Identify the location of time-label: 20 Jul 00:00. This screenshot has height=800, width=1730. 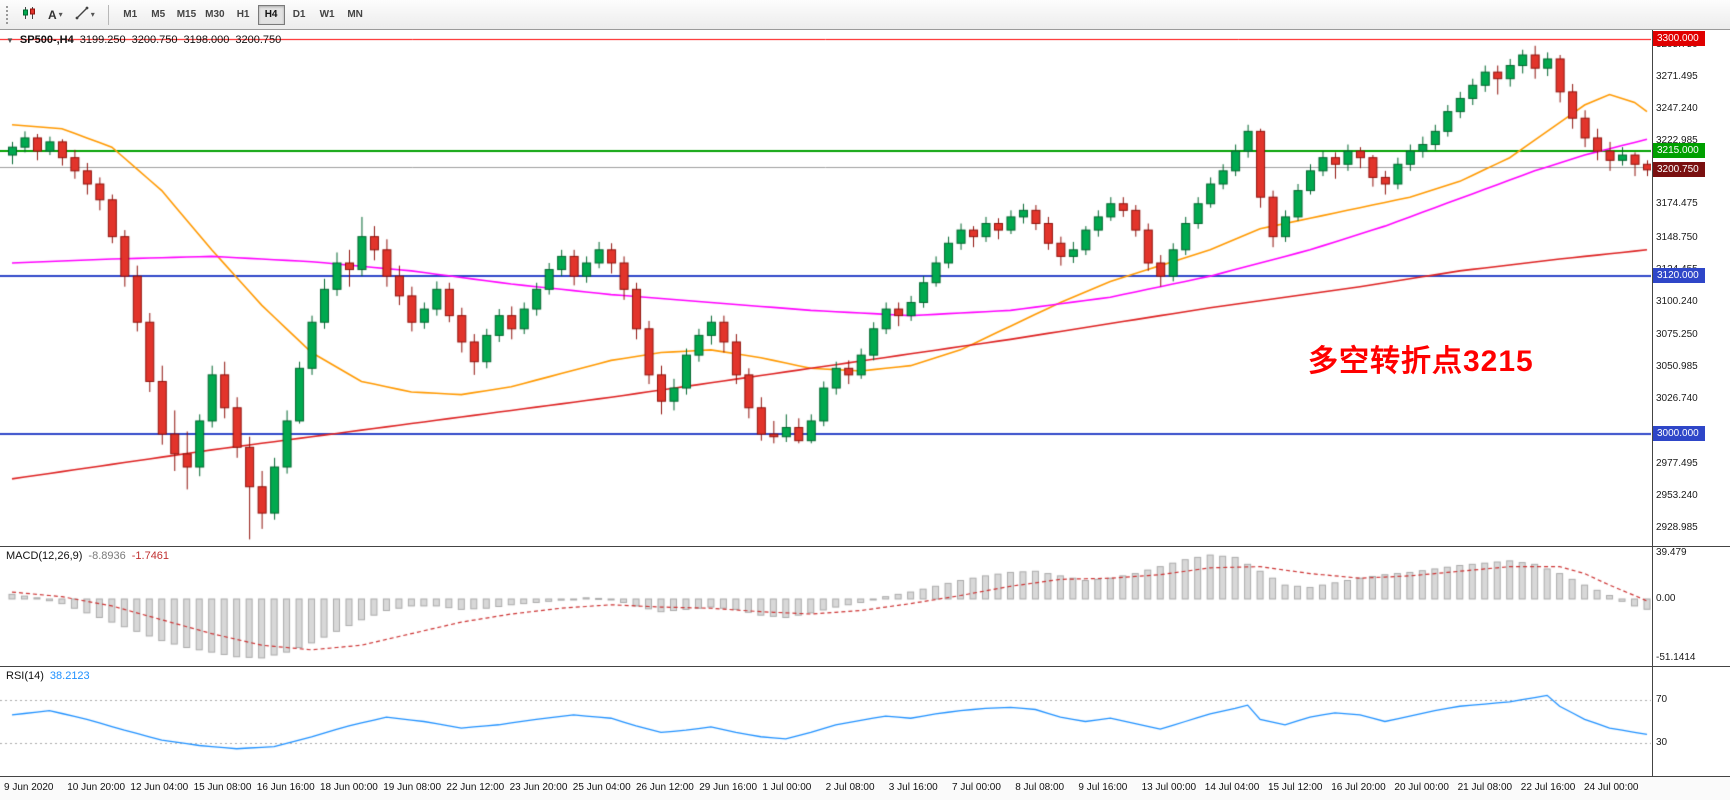
(1421, 787).